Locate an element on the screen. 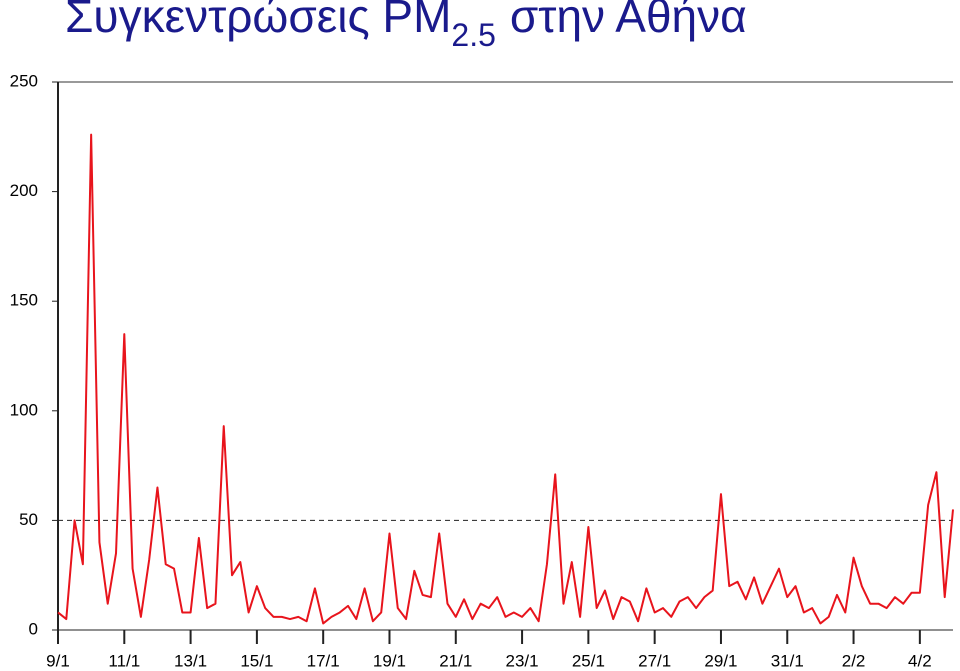 Image resolution: width=960 pixels, height=671 pixels. y-tick-label: 0 is located at coordinates (33, 628).